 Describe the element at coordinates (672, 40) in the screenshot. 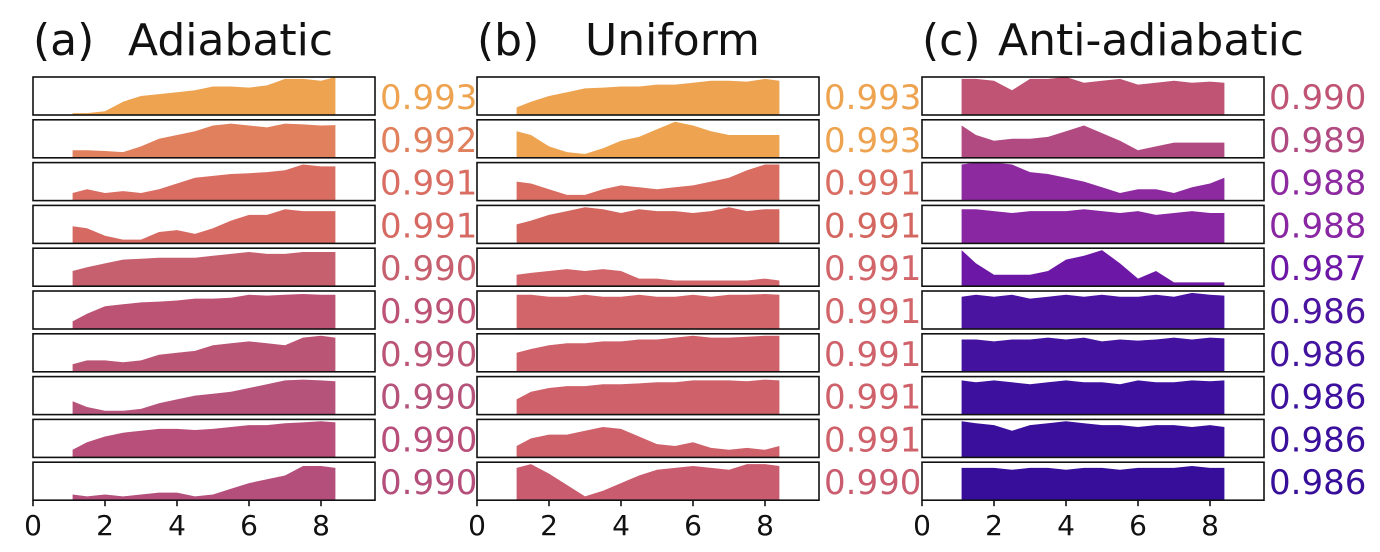

I see `chart-title: Uniform` at that location.